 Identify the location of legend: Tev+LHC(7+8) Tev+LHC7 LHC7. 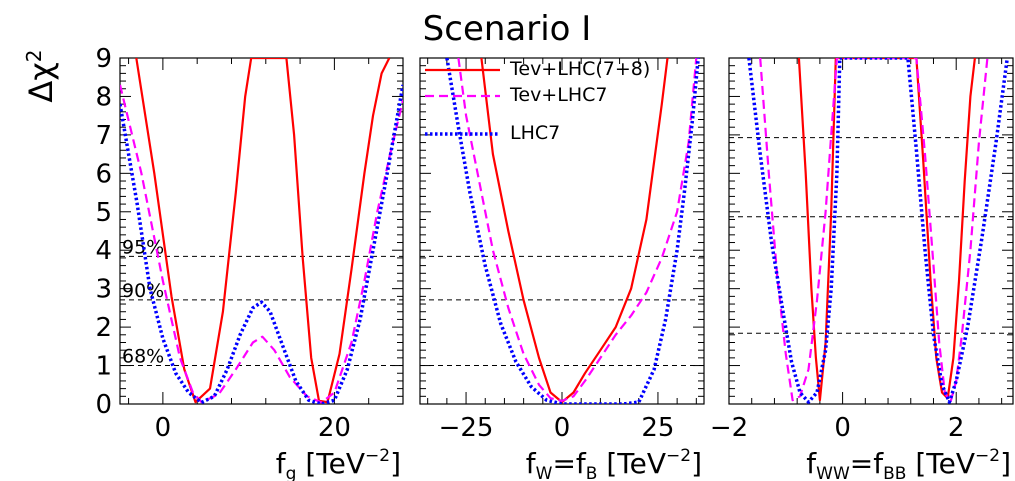
(537, 101).